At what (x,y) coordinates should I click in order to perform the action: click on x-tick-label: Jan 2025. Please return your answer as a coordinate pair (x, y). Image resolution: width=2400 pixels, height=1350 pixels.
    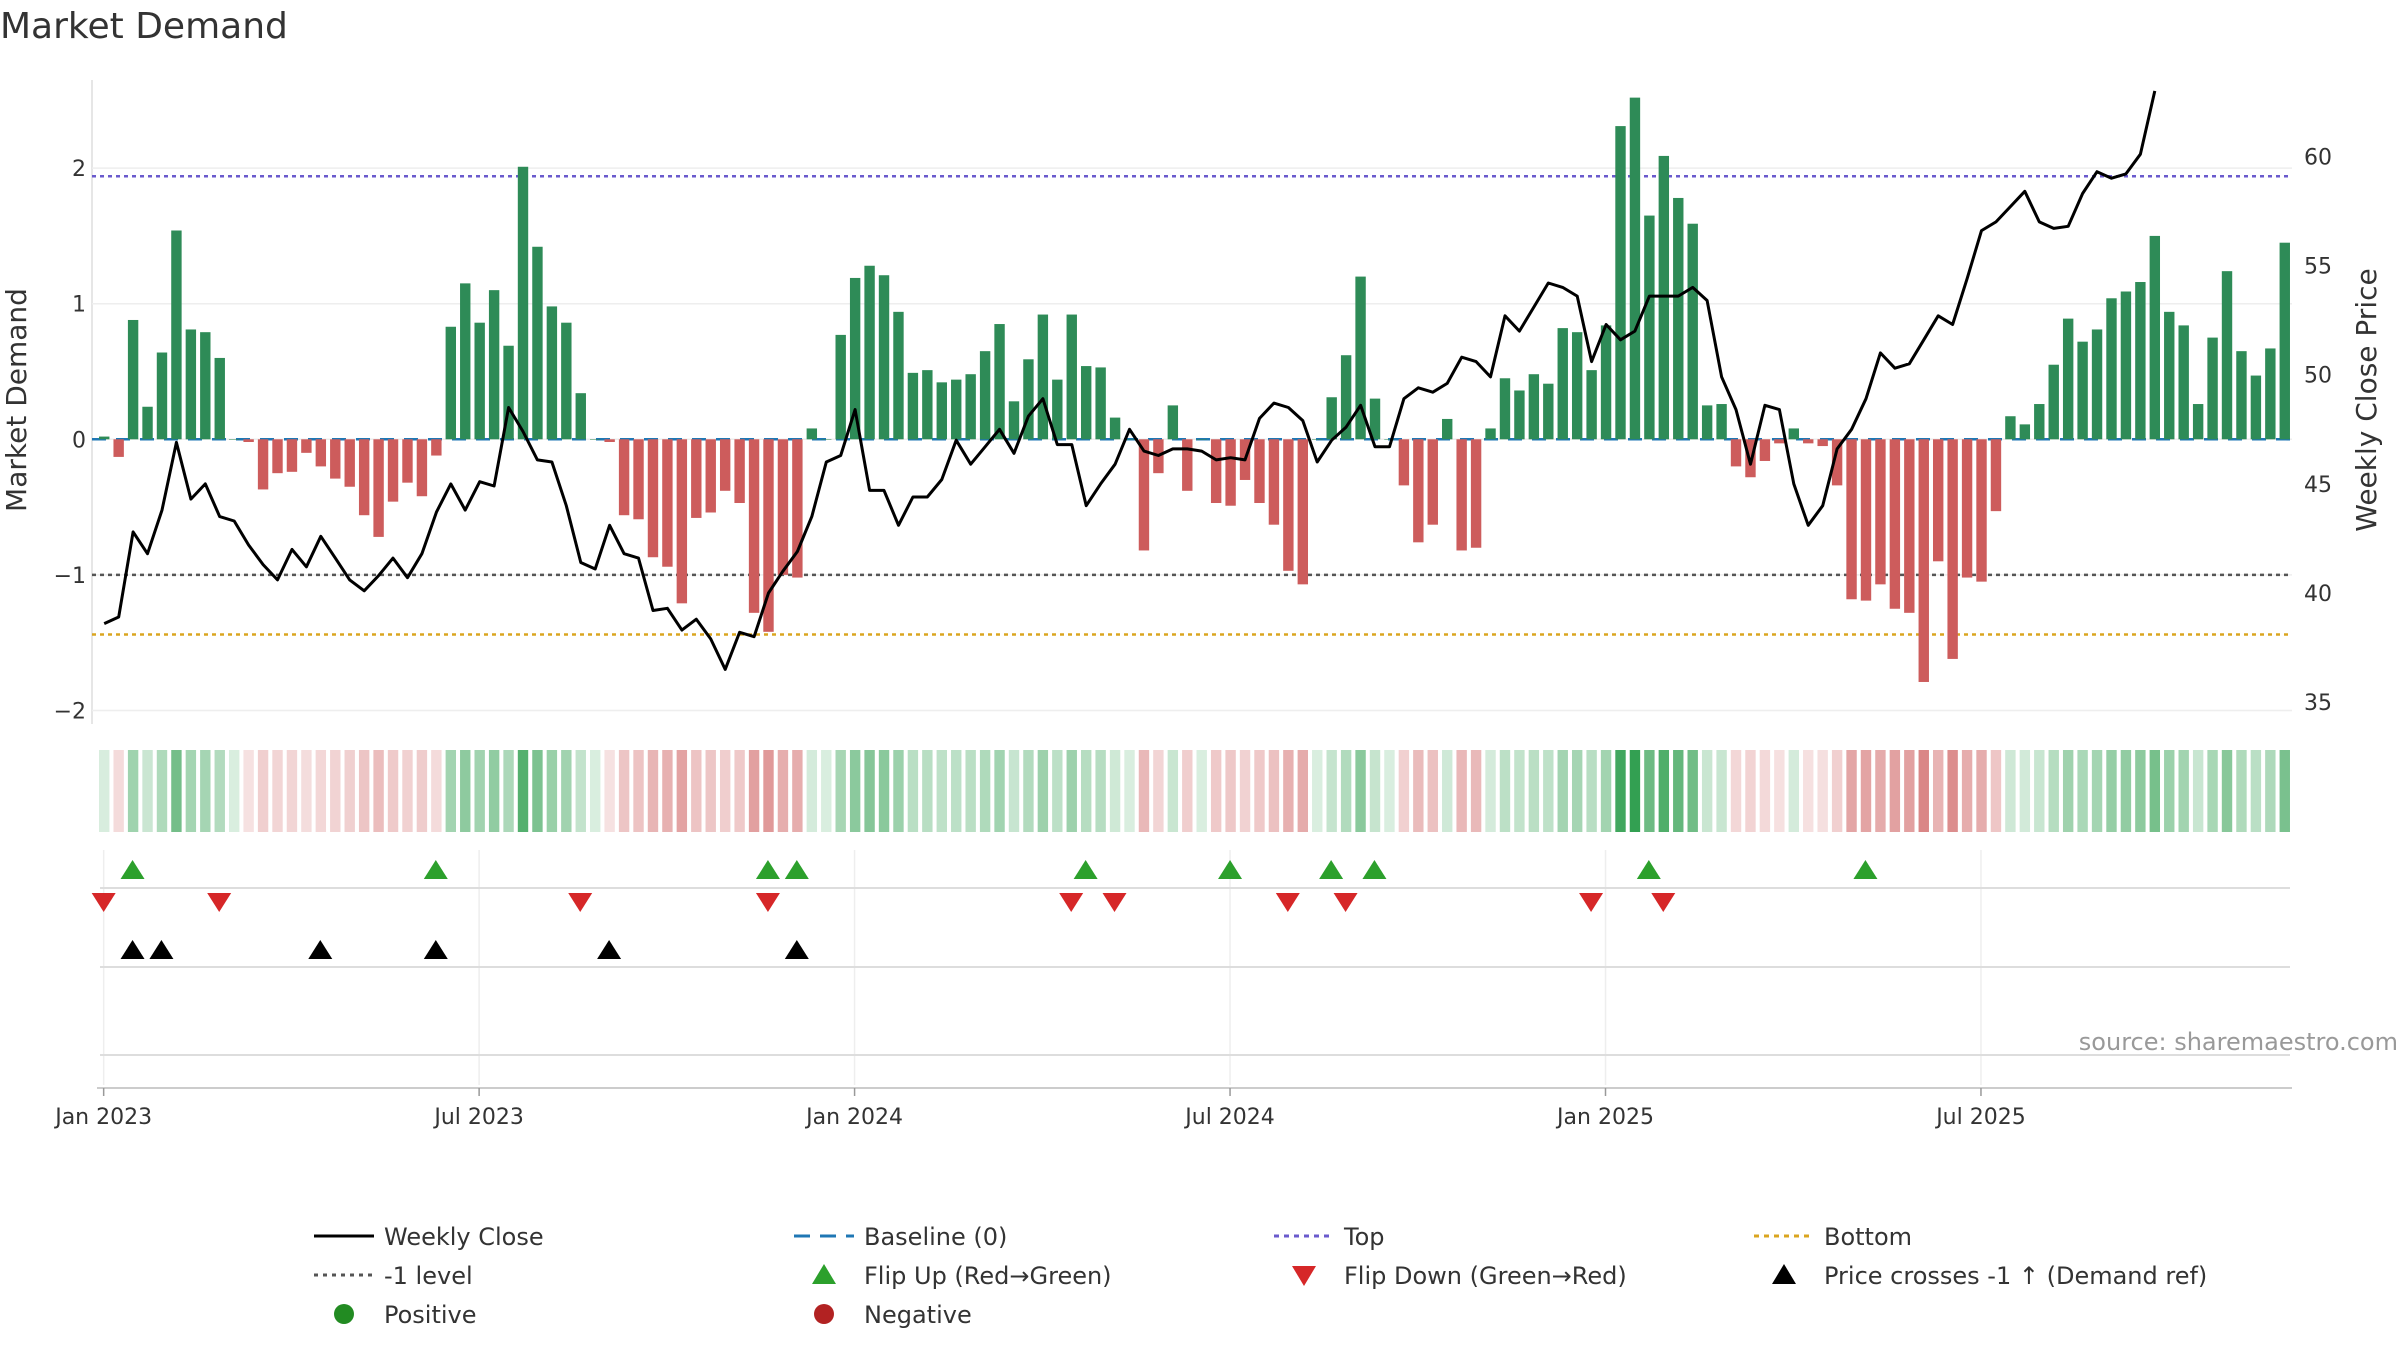
    Looking at the image, I should click on (1604, 1117).